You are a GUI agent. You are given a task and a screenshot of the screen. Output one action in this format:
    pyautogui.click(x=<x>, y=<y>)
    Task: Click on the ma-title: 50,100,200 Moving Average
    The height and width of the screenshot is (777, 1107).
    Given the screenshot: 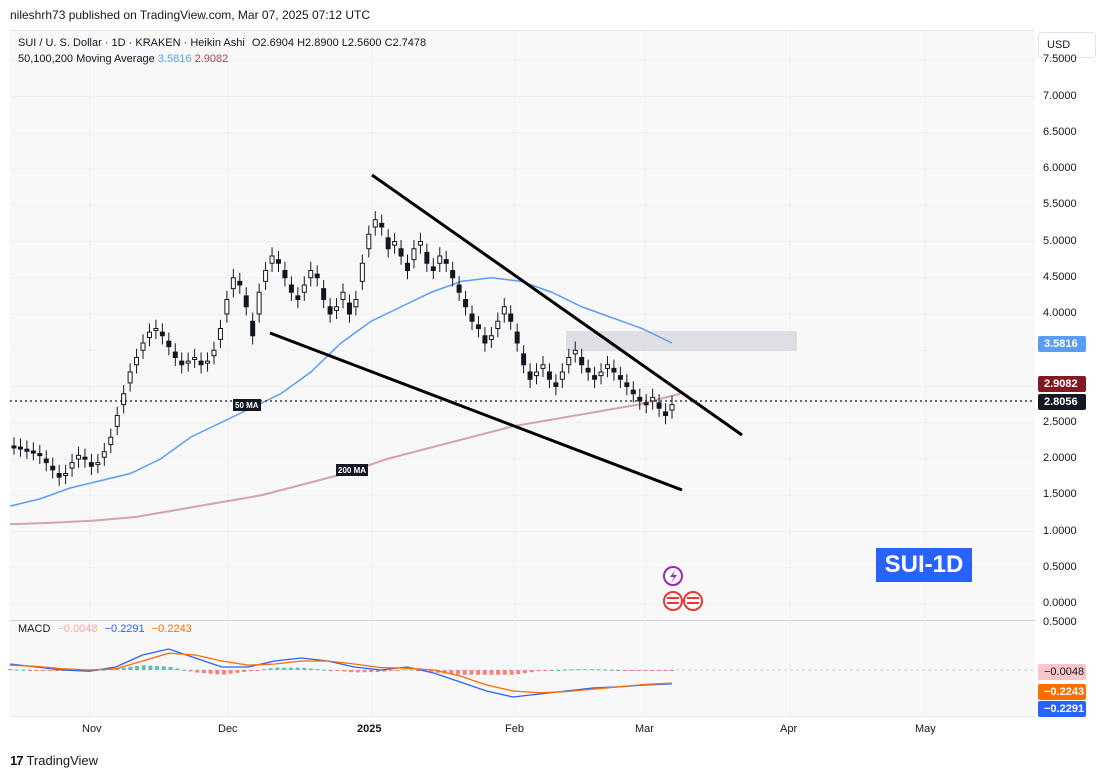 What is the action you would take?
    pyautogui.click(x=86, y=59)
    